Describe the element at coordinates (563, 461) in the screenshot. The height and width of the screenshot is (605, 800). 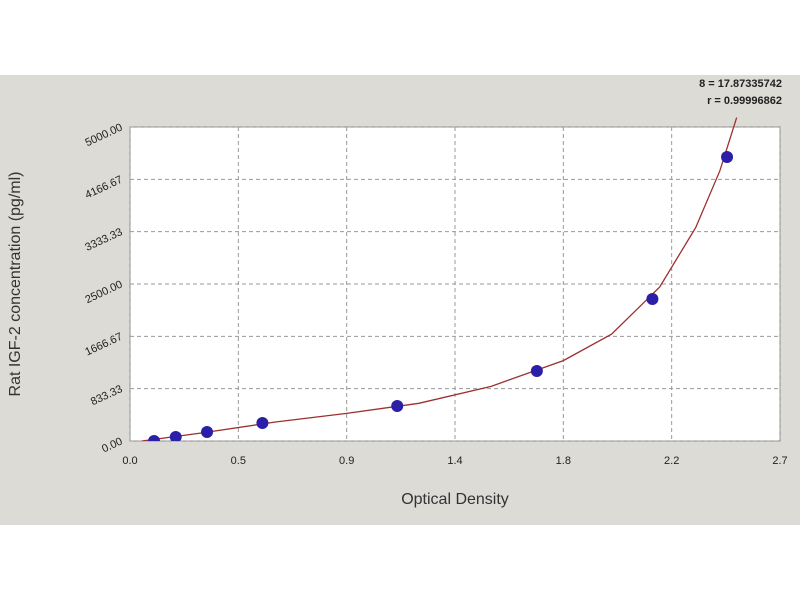
I see `x-tick-label: 1.8` at that location.